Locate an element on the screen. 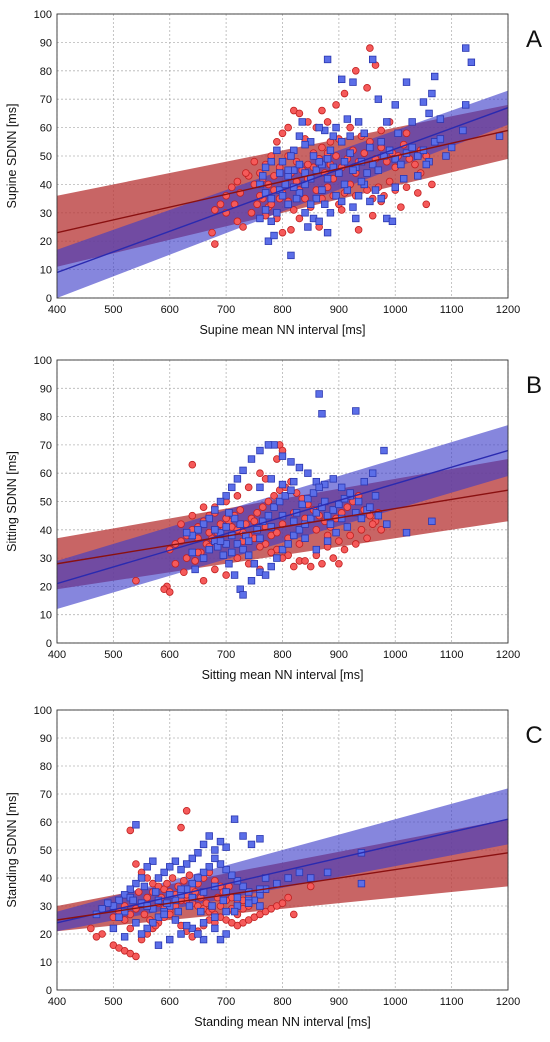  x-tick-label: 1000 is located at coordinates (395, 310).